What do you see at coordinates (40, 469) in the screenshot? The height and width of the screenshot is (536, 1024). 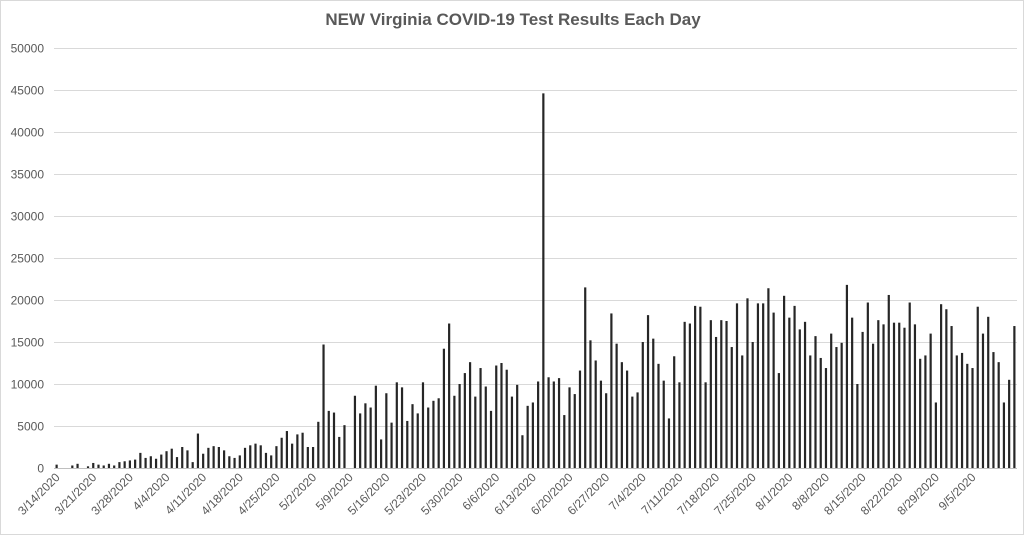 I see `y-tick-label: 0` at bounding box center [40, 469].